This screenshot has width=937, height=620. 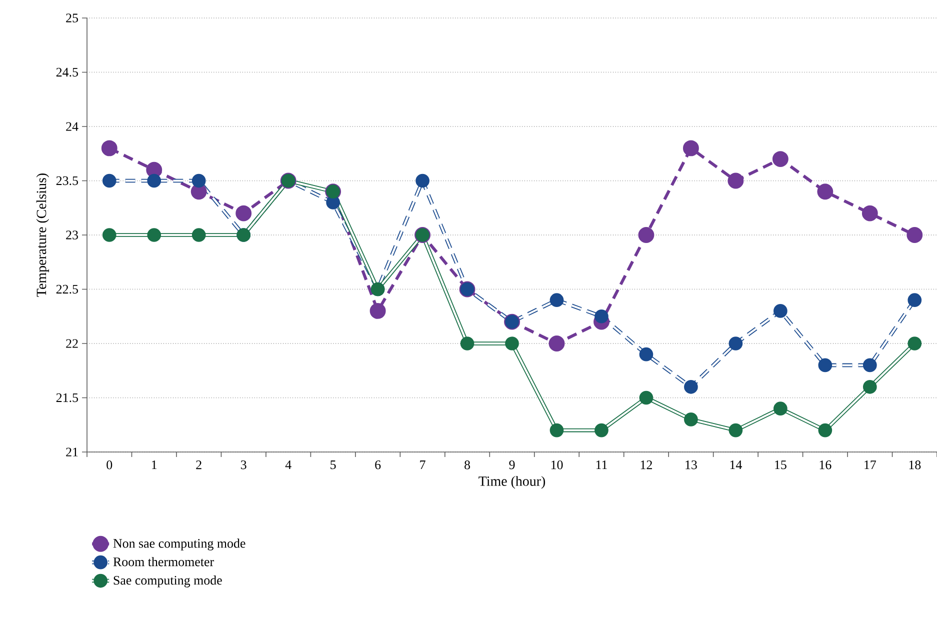 What do you see at coordinates (72, 235) in the screenshot?
I see `y-tick-label: 23` at bounding box center [72, 235].